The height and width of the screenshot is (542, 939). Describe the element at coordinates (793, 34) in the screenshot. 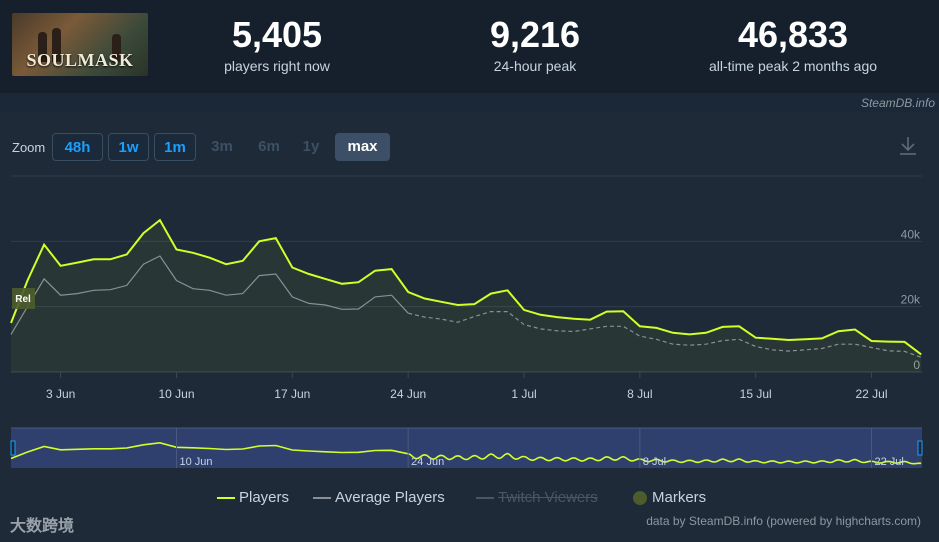

I see `stat-value: 46,833` at that location.